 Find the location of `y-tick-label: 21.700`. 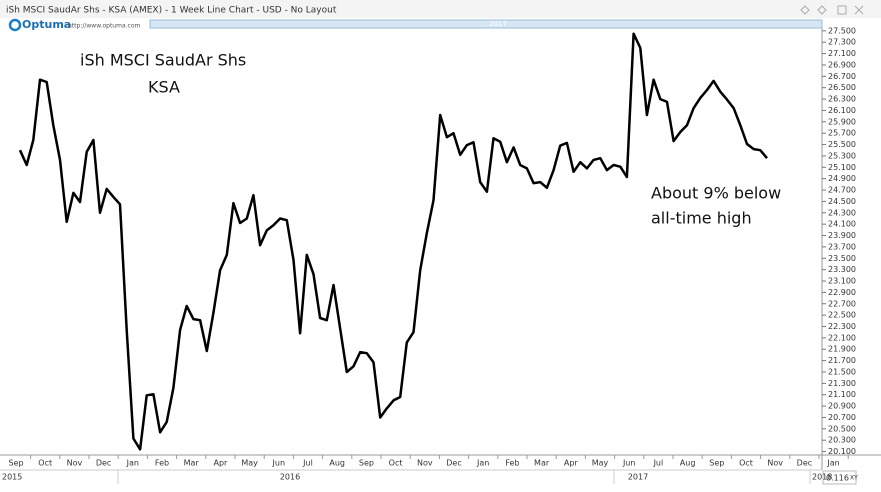

y-tick-label: 21.700 is located at coordinates (842, 360).